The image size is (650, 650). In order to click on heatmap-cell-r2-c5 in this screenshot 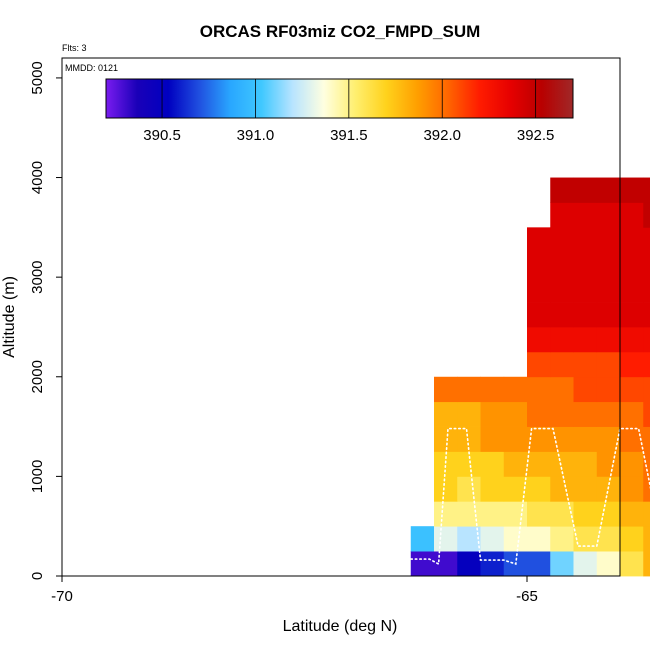, I will do `click(562, 514)`.